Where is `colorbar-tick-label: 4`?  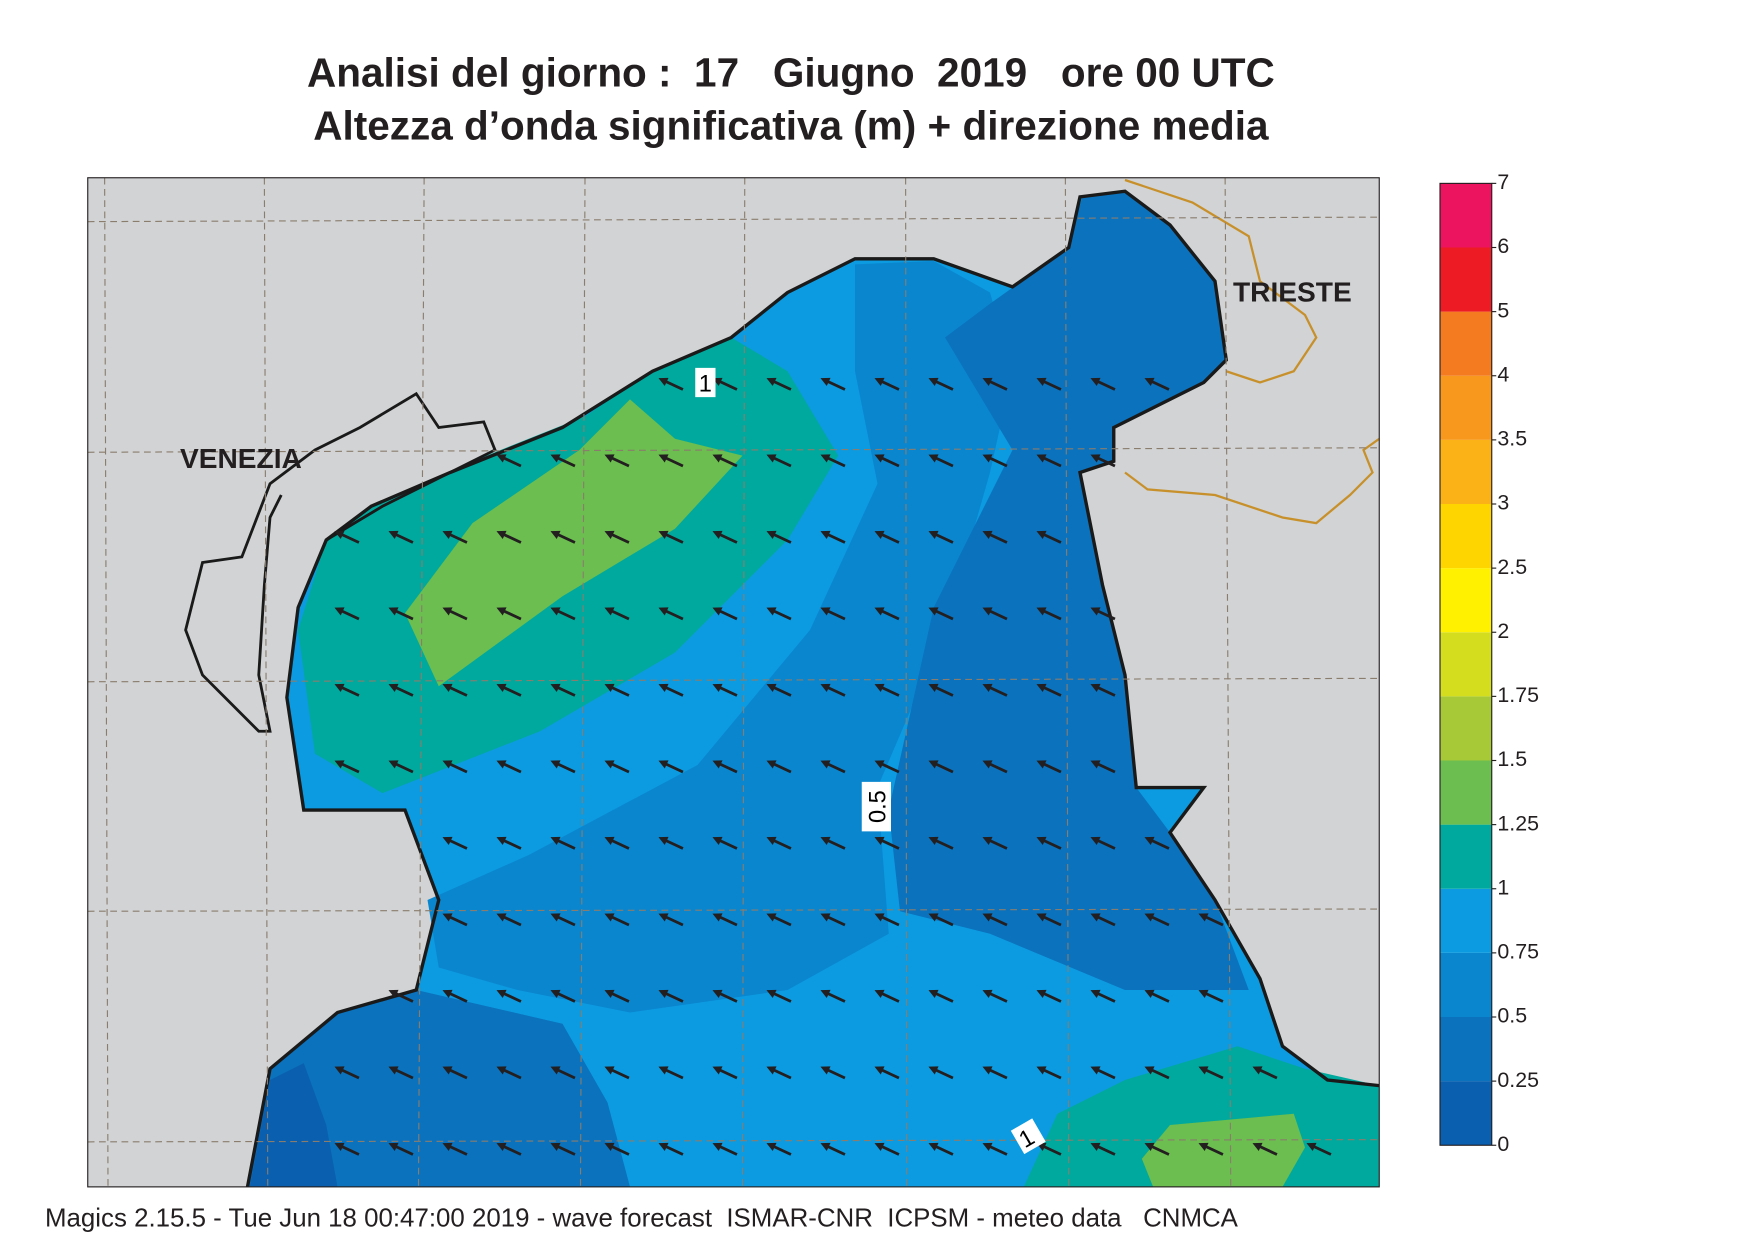
colorbar-tick-label: 4 is located at coordinates (1503, 374).